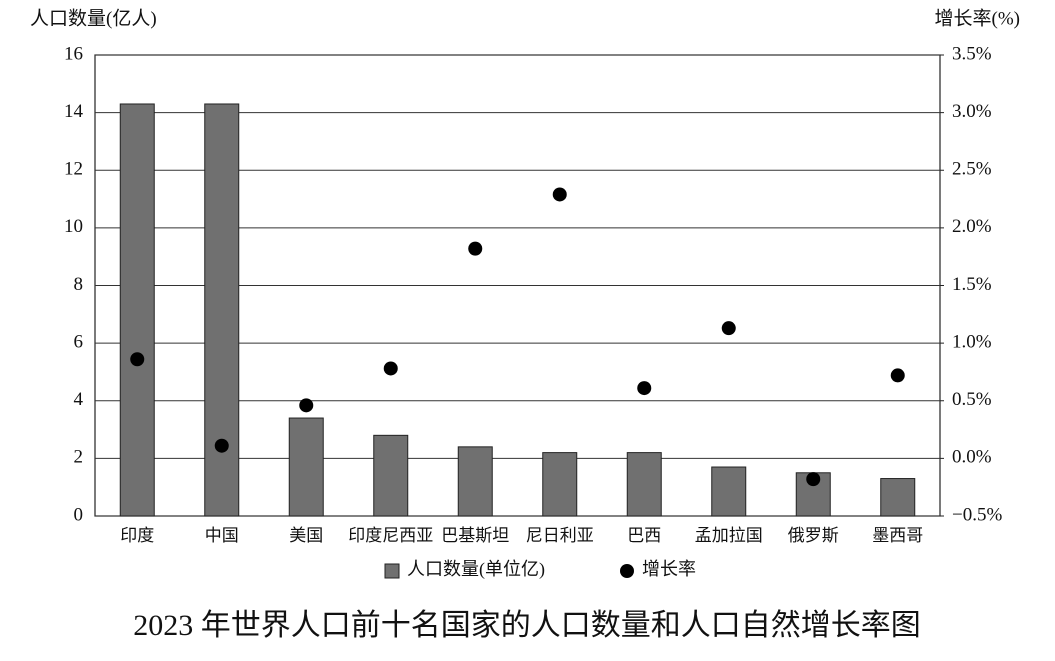 The height and width of the screenshot is (661, 1055). What do you see at coordinates (476, 569) in the screenshot?
I see `legend-label: 人口数量(单位亿)` at bounding box center [476, 569].